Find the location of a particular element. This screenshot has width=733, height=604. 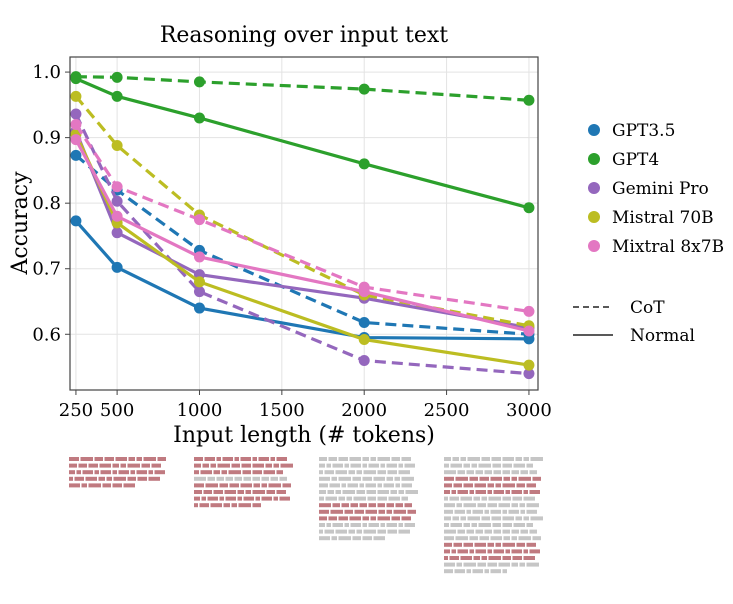

legend-label: GPT4 is located at coordinates (635, 160).